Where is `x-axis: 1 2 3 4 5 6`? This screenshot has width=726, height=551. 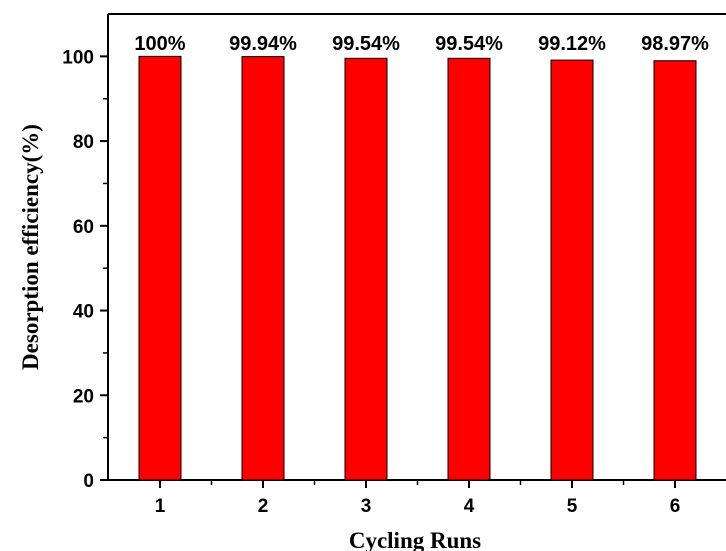
x-axis: 1 2 3 4 5 6 is located at coordinates (418, 498).